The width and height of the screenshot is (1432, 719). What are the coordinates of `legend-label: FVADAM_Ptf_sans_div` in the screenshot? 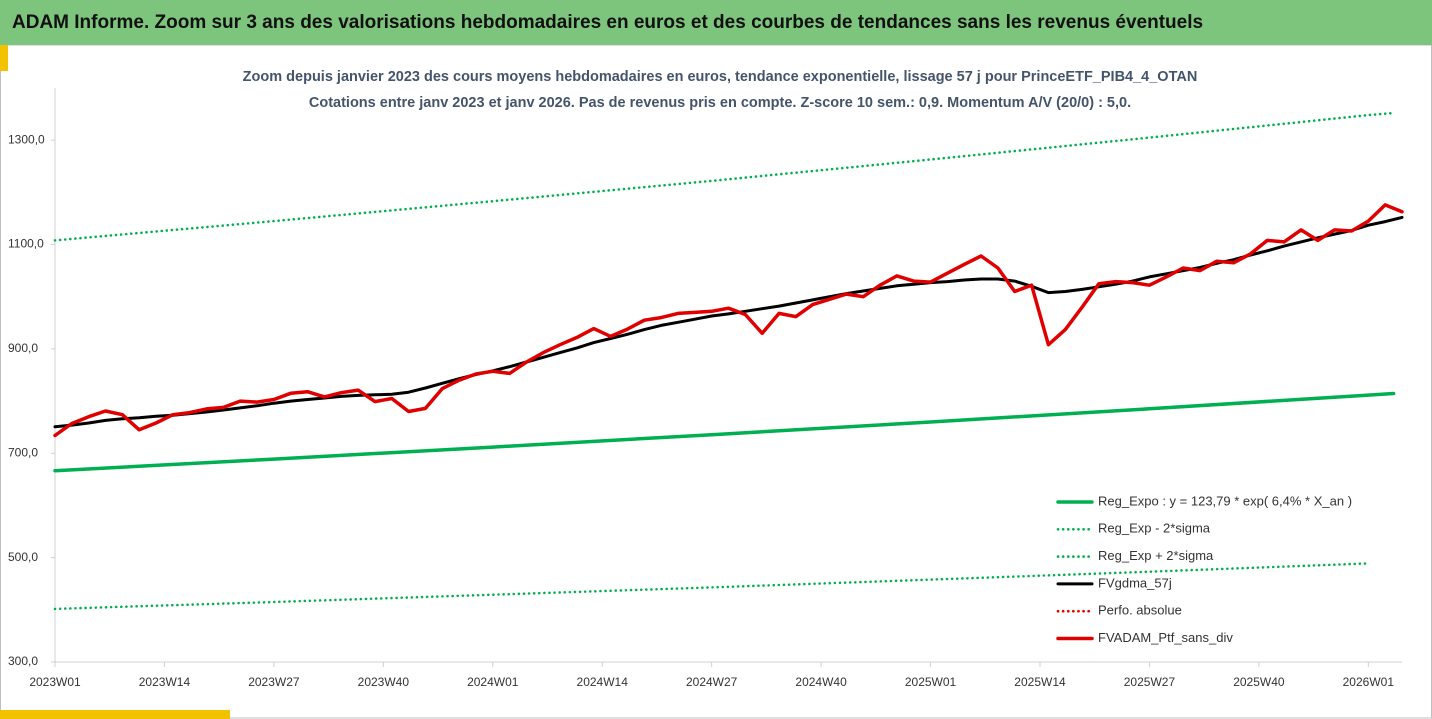 It's located at (1165, 637).